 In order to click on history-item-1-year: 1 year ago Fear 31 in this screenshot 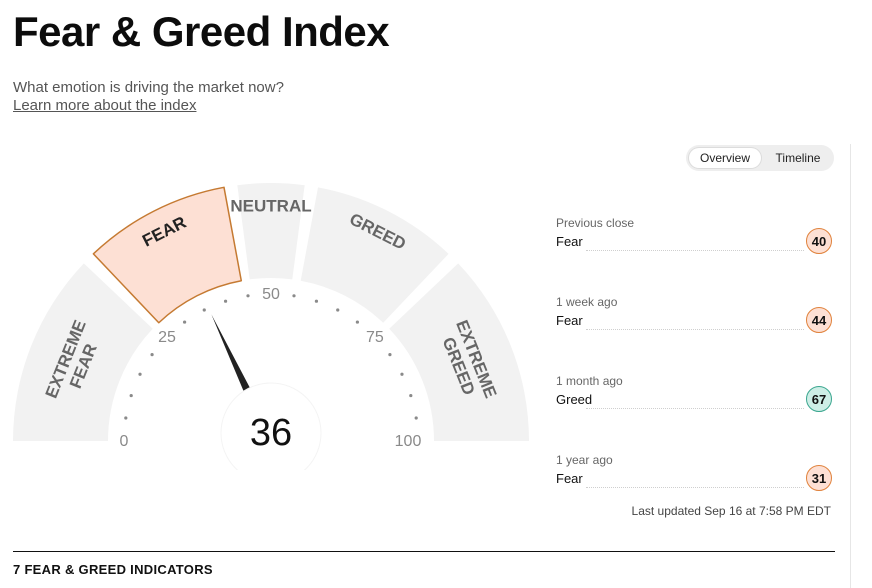, I will do `click(694, 477)`.